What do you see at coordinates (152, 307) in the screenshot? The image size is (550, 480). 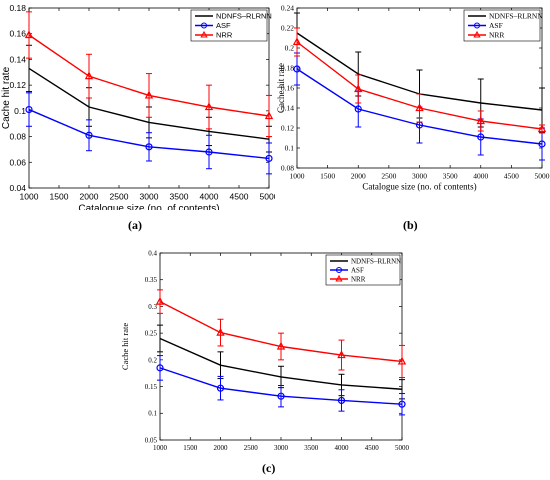 I see `y-tick-label: 0.3` at bounding box center [152, 307].